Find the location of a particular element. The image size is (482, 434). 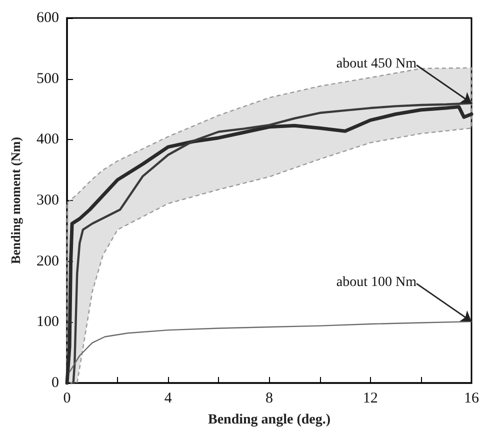

x-tick-label: 12 is located at coordinates (370, 398).